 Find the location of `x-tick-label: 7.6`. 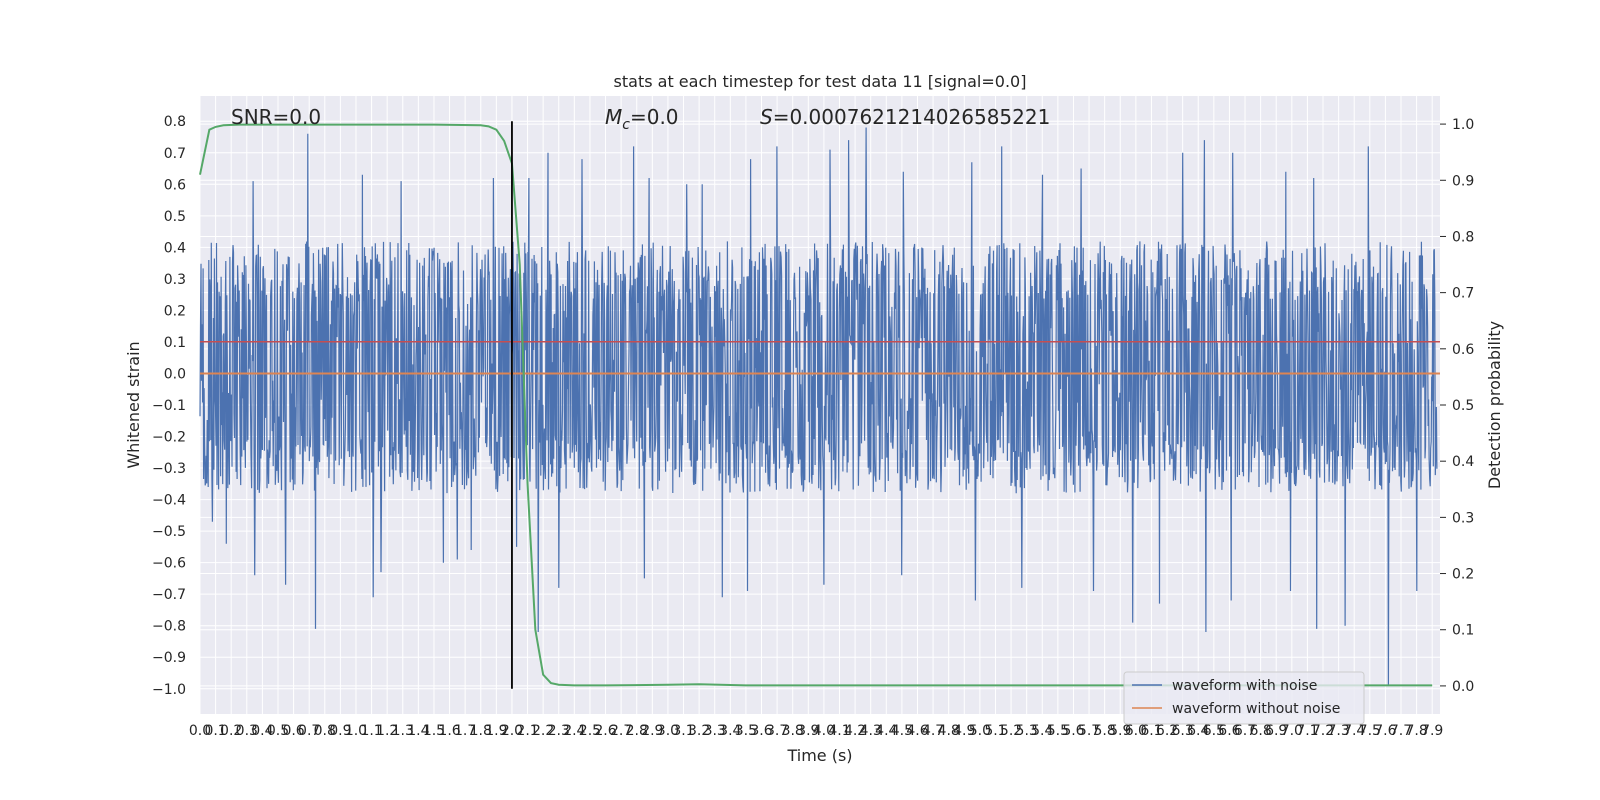

x-tick-label: 7.6 is located at coordinates (1385, 731).